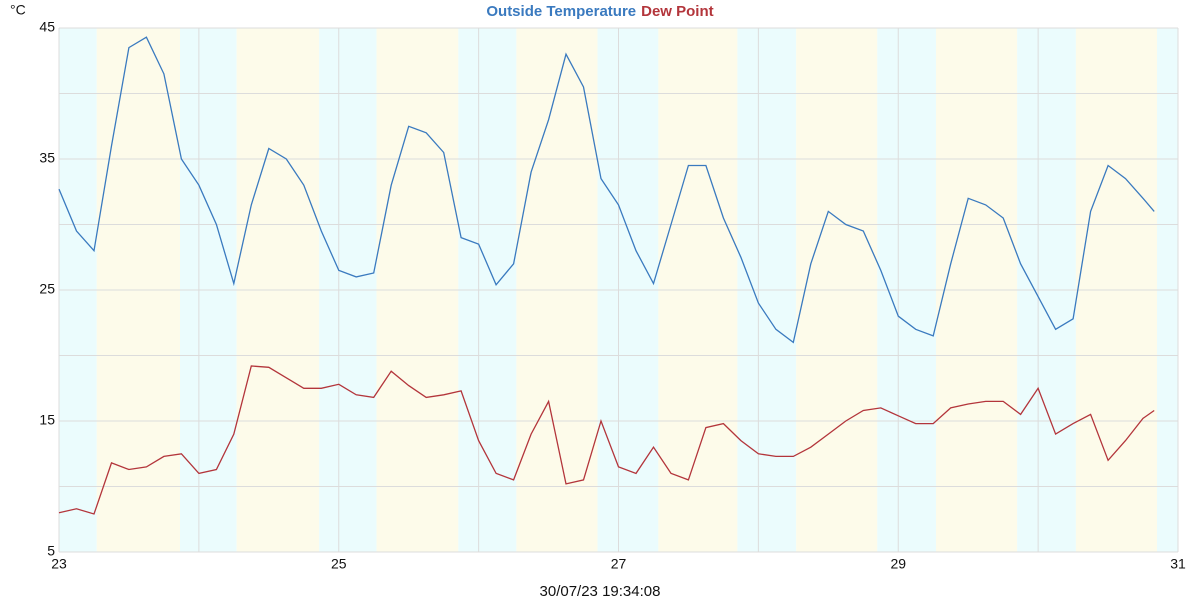 The width and height of the screenshot is (1200, 600). Describe the element at coordinates (339, 564) in the screenshot. I see `x-tick-label: 25` at that location.